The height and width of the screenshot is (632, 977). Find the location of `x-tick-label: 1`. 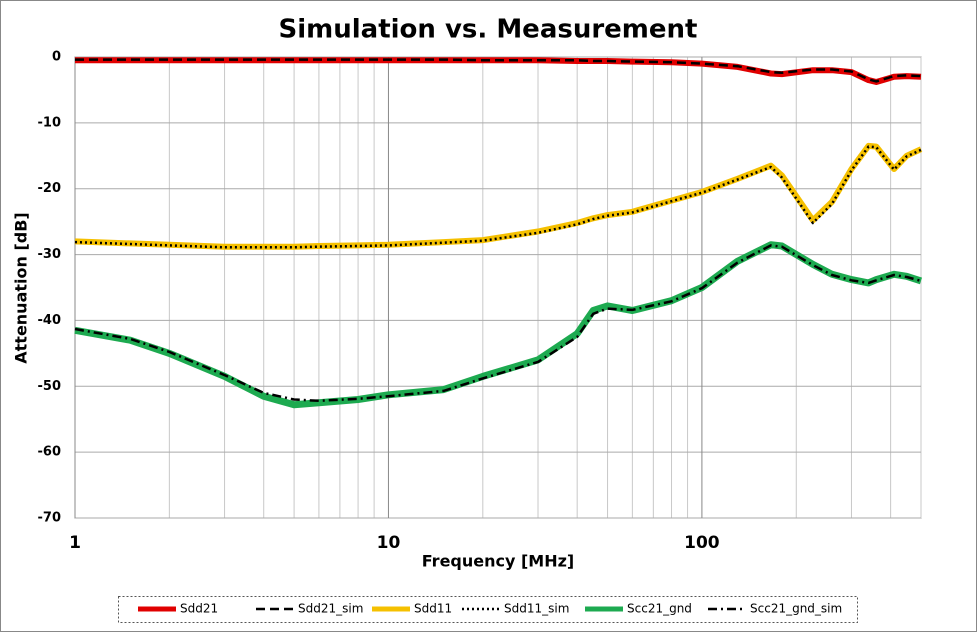

x-tick-label: 1 is located at coordinates (75, 543).